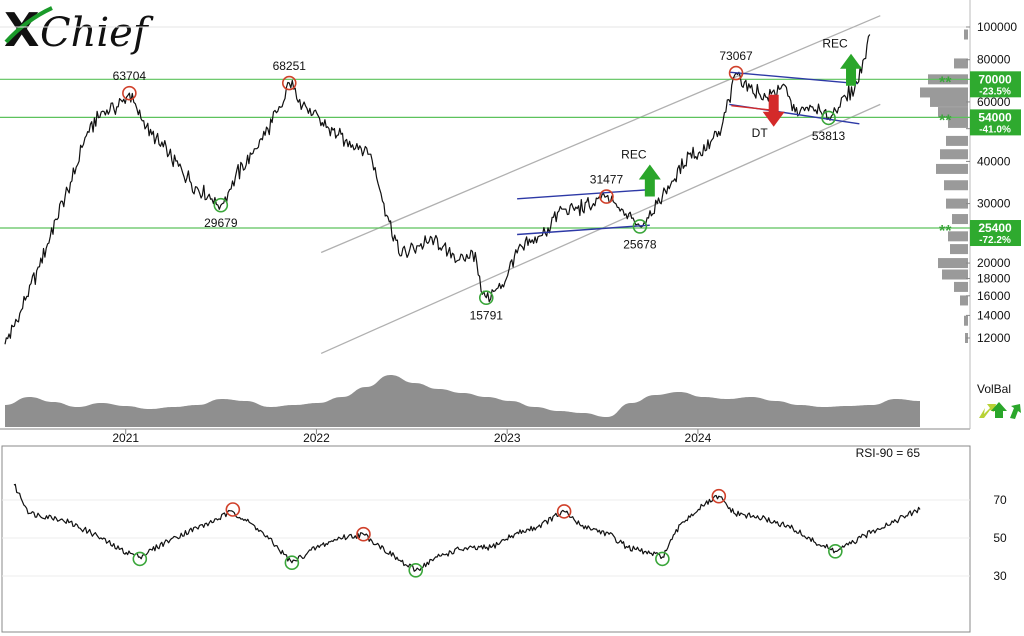 The width and height of the screenshot is (1024, 636). What do you see at coordinates (130, 76) in the screenshot?
I see `high-label-63704: 63704` at bounding box center [130, 76].